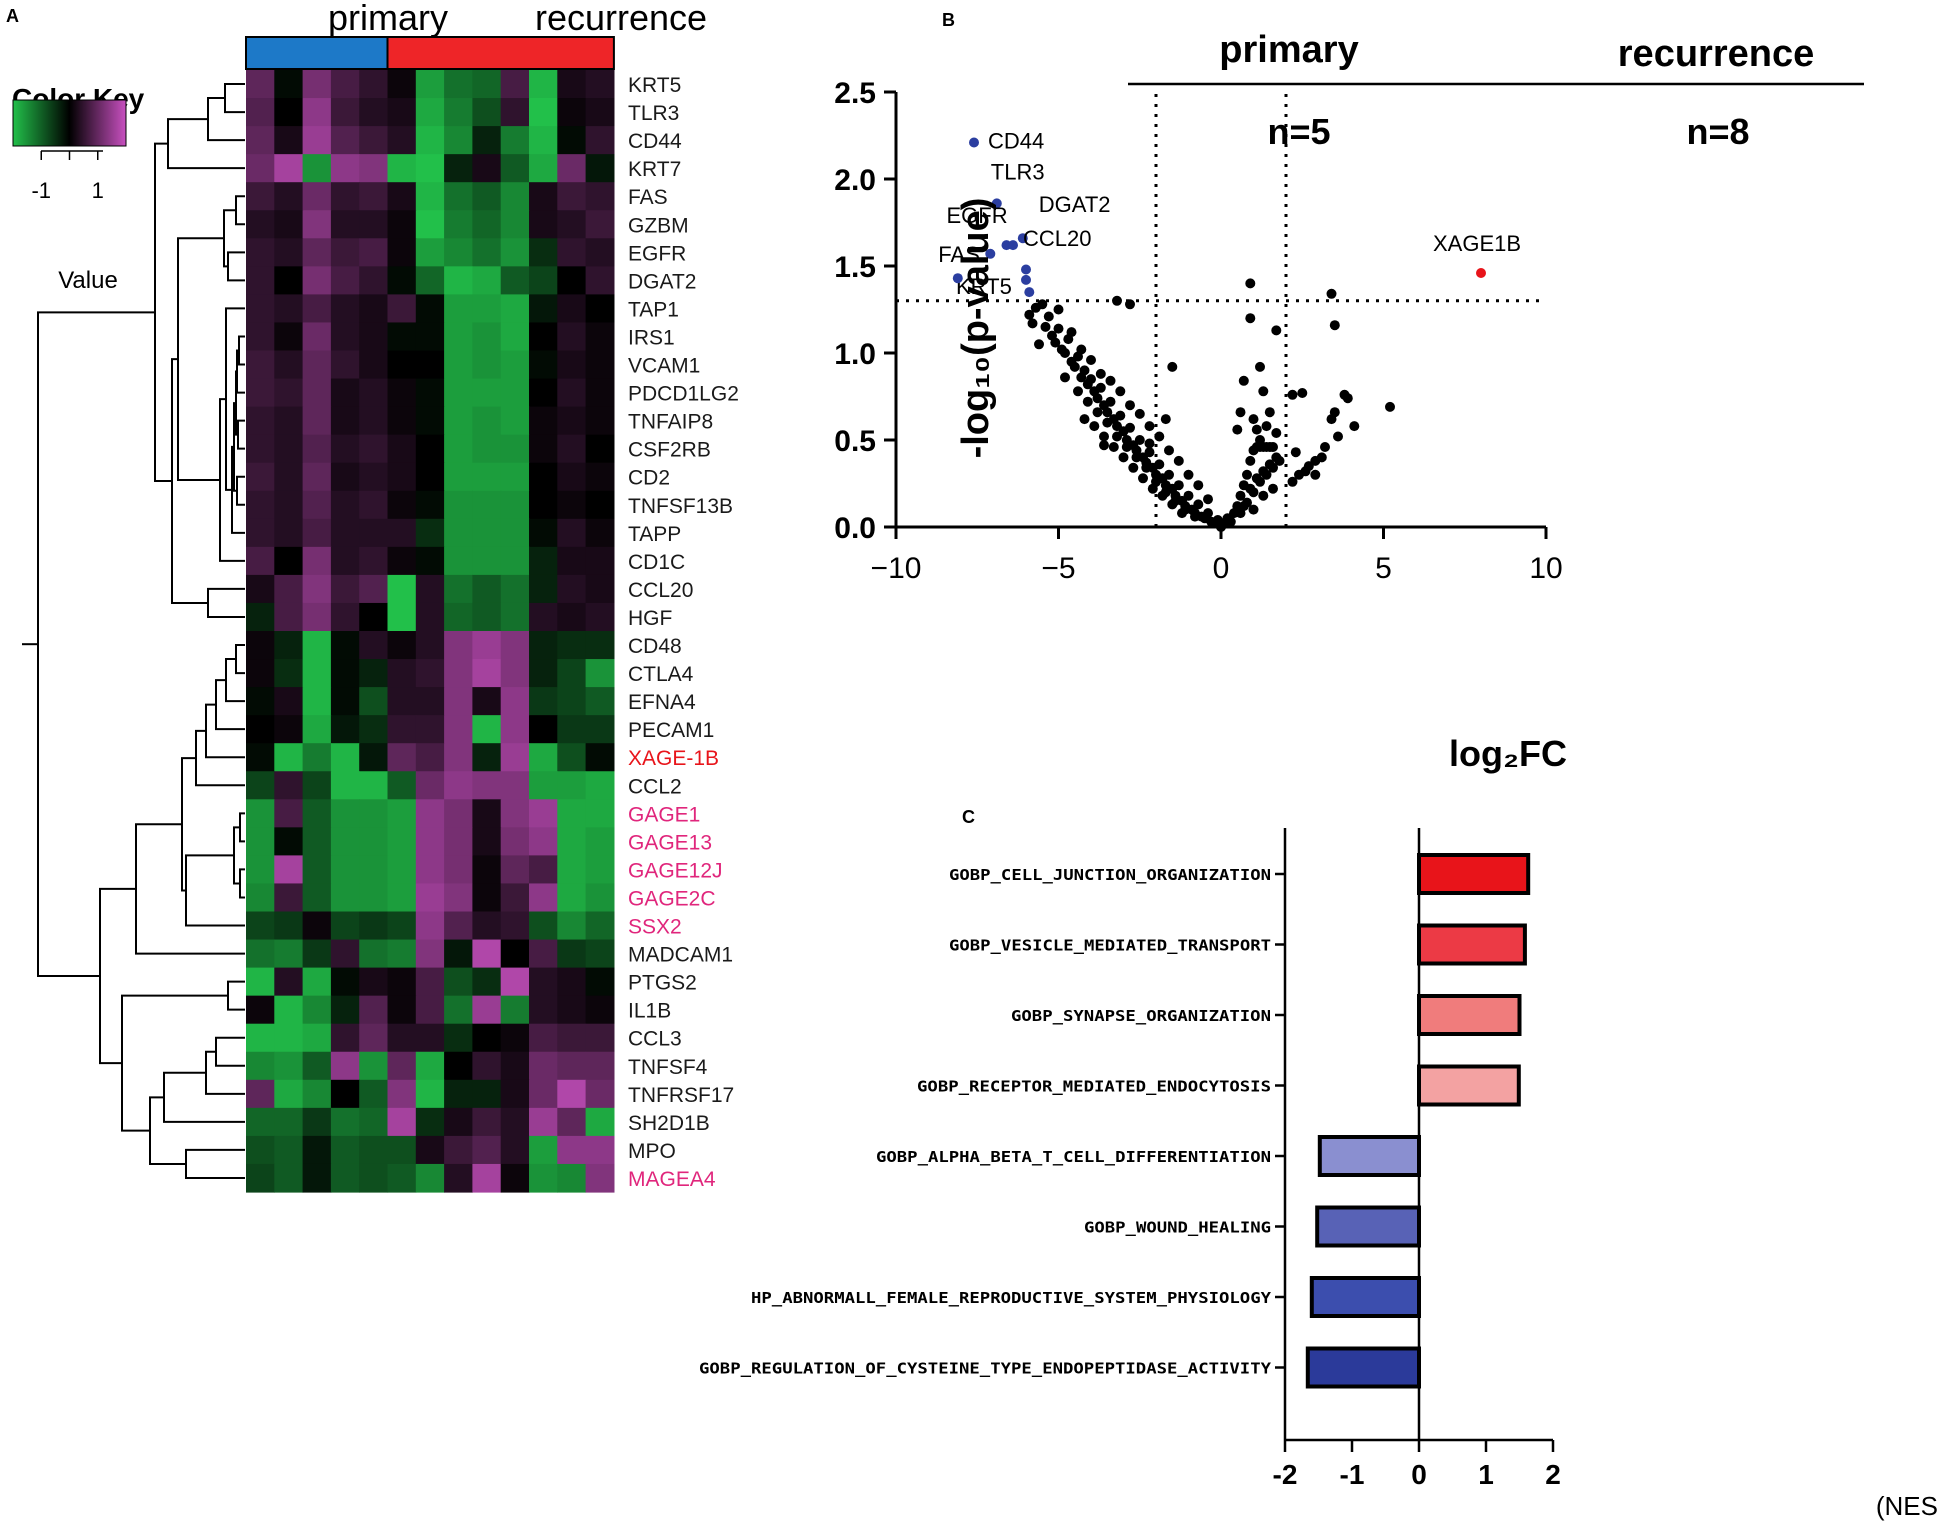 Image resolution: width=1940 pixels, height=1527 pixels. I want to click on nes-category-label: GOBP_RECEPTOR_MEDIATED_ENDOCYTOSIS, so click(1094, 1087).